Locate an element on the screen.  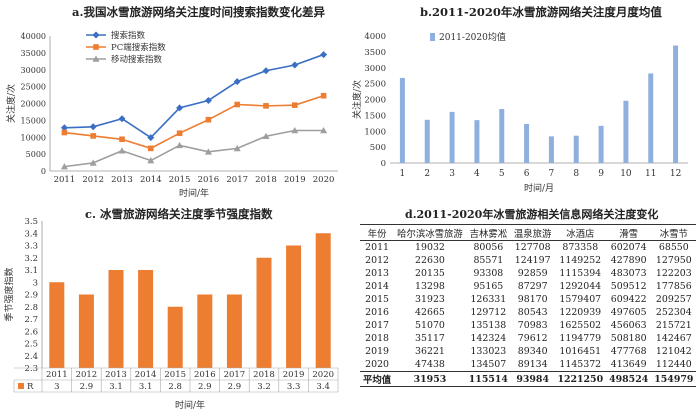
y-tick-label: 2.8 is located at coordinates (31, 308).